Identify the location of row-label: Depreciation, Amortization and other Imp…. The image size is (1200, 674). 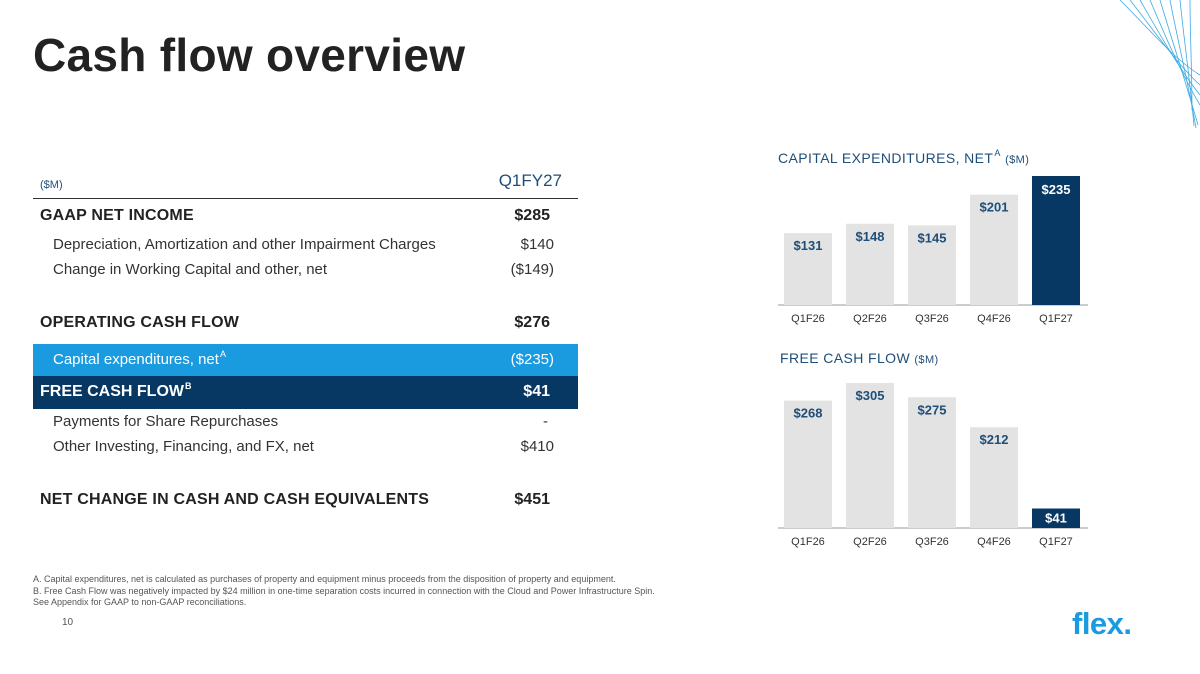
(244, 244).